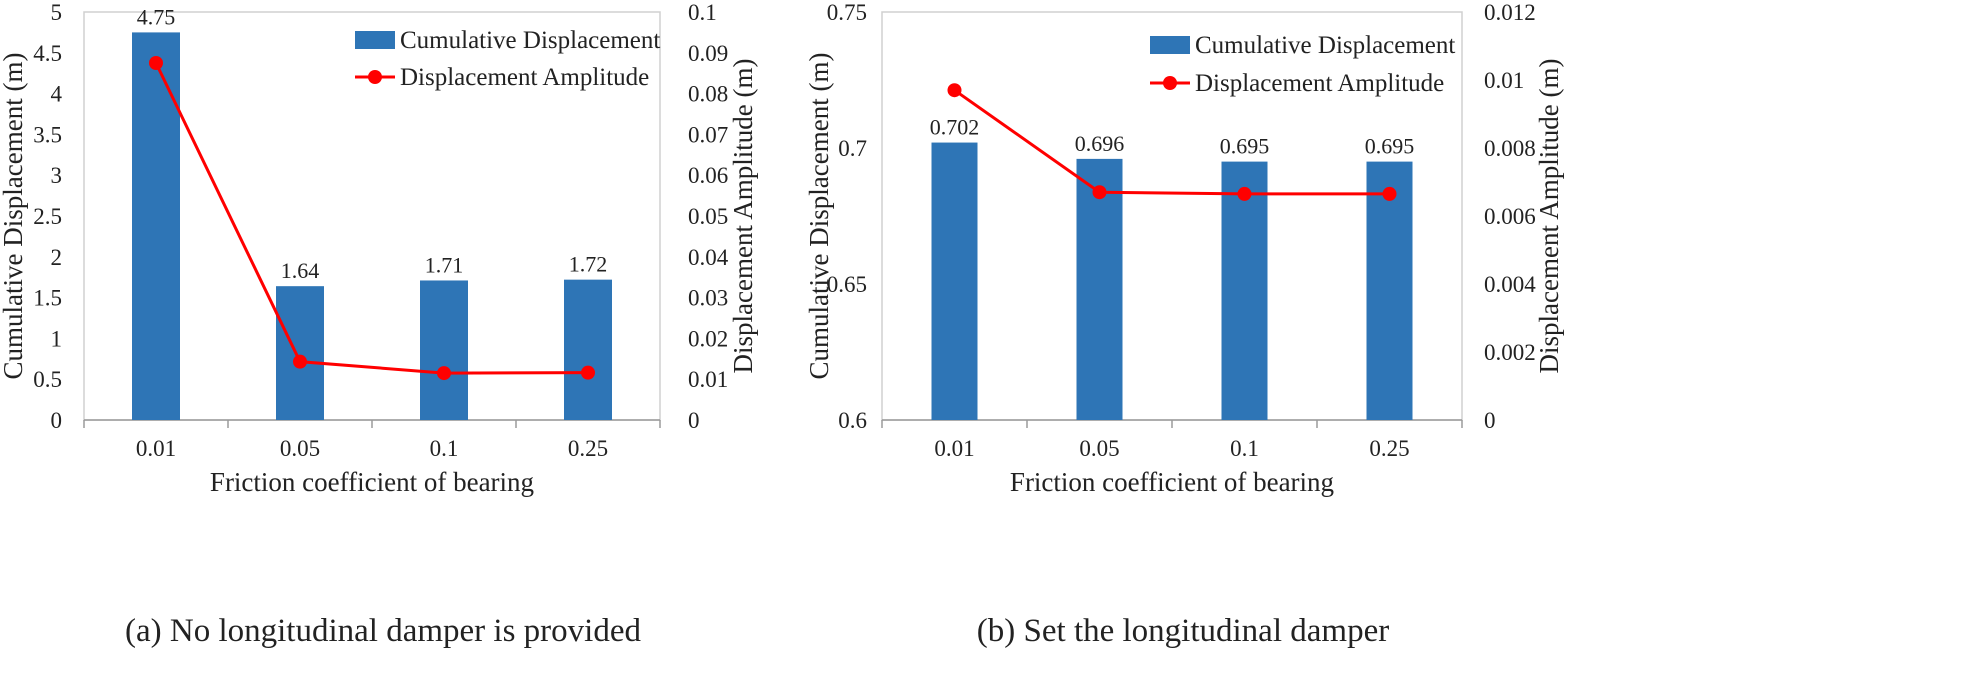 The image size is (1975, 696). Describe the element at coordinates (444, 264) in the screenshot. I see `bar-data-label: 1.71` at that location.